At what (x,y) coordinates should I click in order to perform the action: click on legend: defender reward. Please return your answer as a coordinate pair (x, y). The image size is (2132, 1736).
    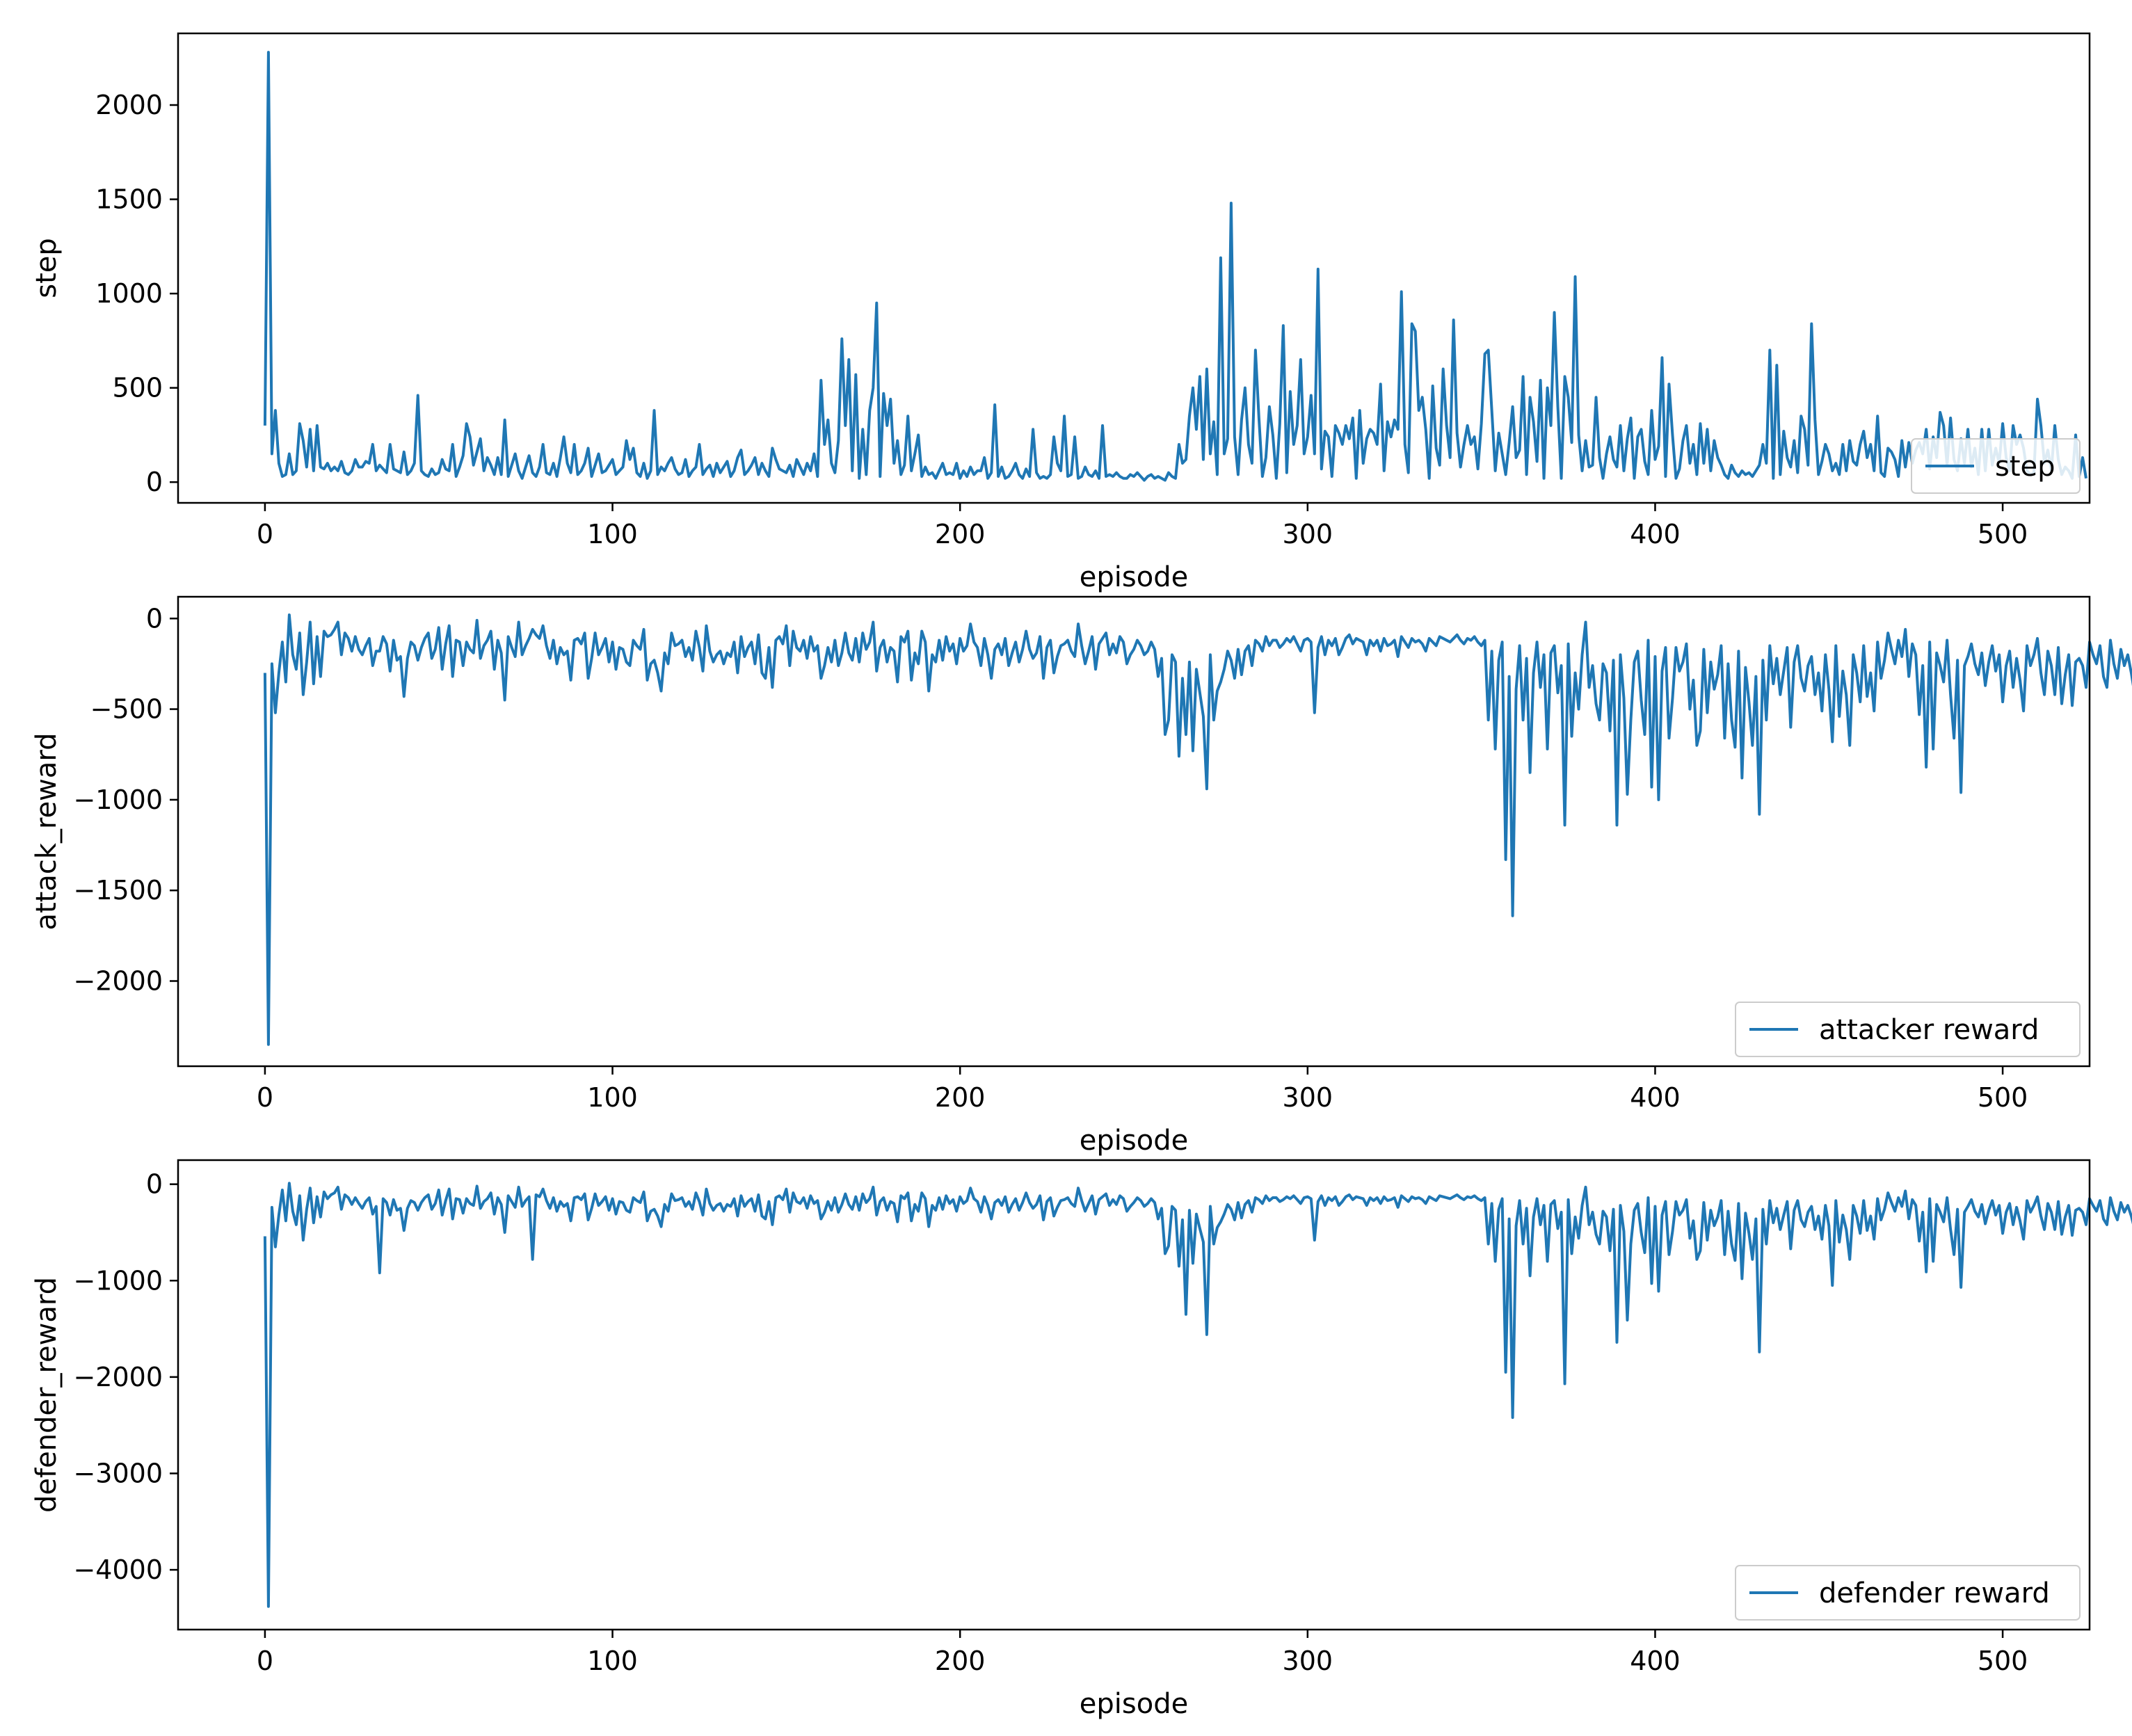
    Looking at the image, I should click on (1908, 1593).